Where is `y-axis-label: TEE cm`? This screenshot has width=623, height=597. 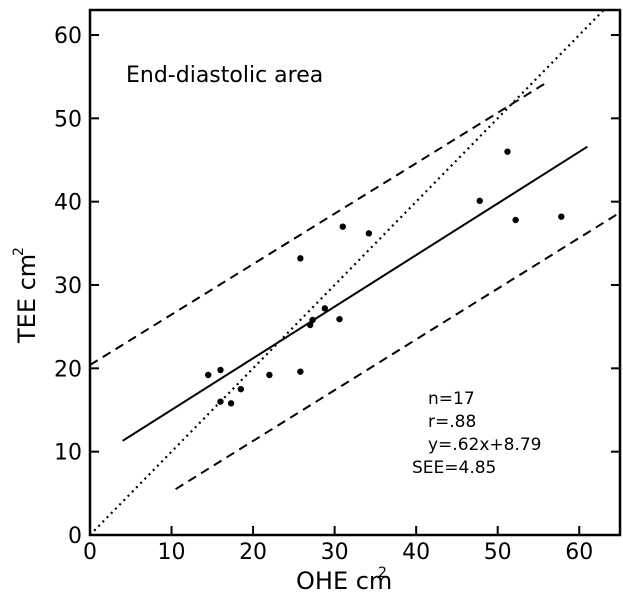 y-axis-label: TEE cm is located at coordinates (27, 299).